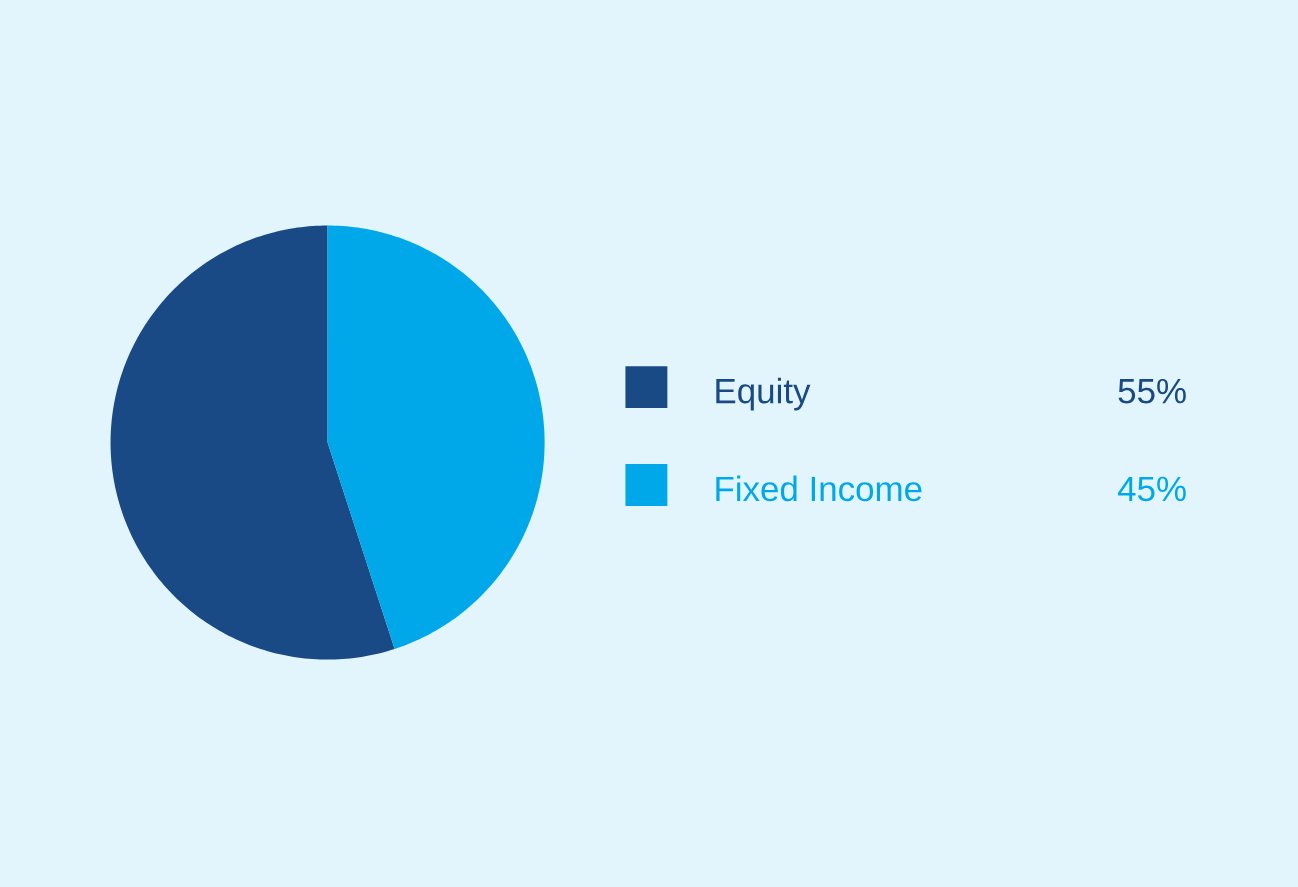 The height and width of the screenshot is (887, 1298). I want to click on data-label: 45%, so click(1151, 489).